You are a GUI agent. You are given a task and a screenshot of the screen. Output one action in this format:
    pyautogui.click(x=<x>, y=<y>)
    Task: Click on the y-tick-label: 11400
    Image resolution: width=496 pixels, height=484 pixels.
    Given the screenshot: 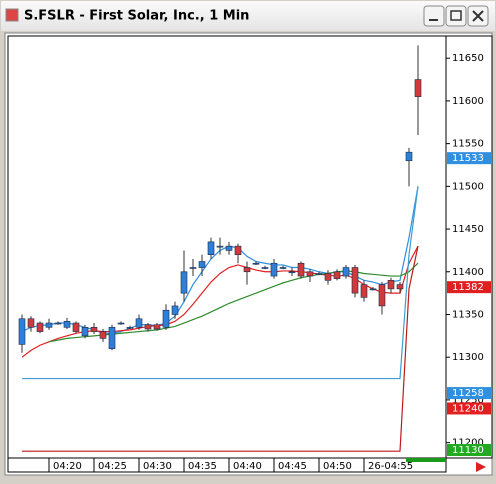 What is the action you would take?
    pyautogui.click(x=468, y=272)
    